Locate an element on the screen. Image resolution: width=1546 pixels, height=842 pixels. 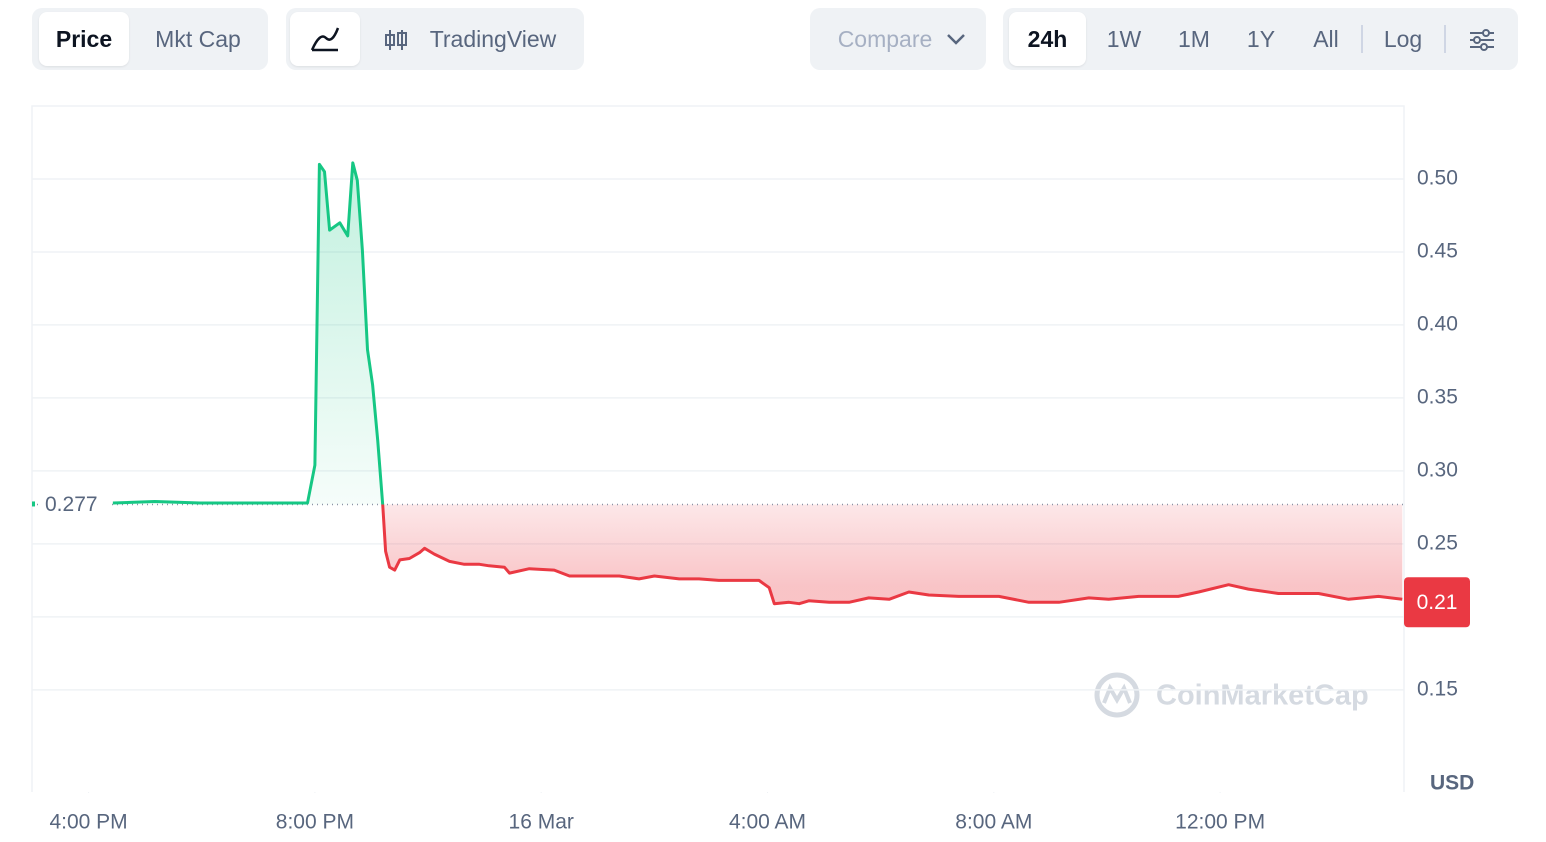
compare-dropdown: Compare is located at coordinates (898, 39).